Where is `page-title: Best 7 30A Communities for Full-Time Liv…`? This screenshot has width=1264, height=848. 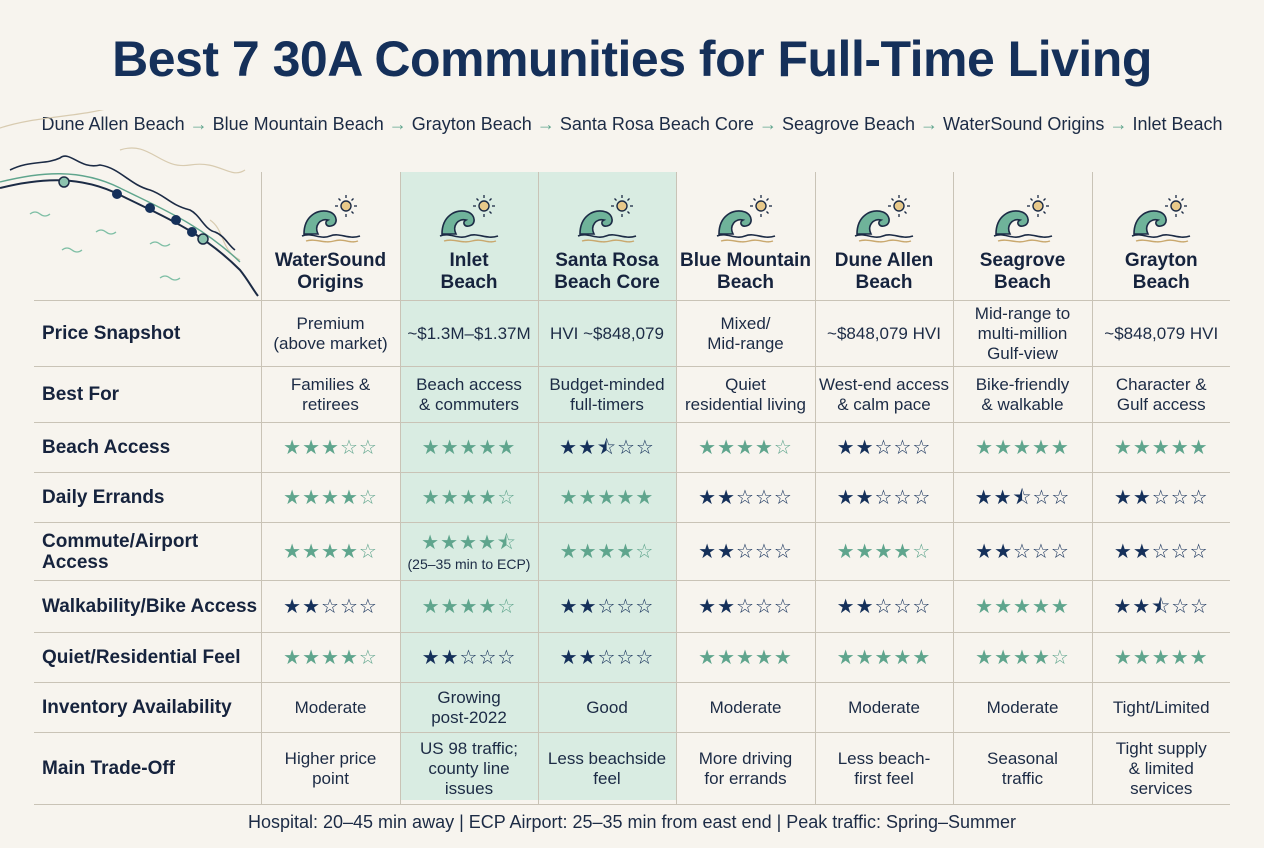
page-title: Best 7 30A Communities for Full-Time Liv… is located at coordinates (632, 59).